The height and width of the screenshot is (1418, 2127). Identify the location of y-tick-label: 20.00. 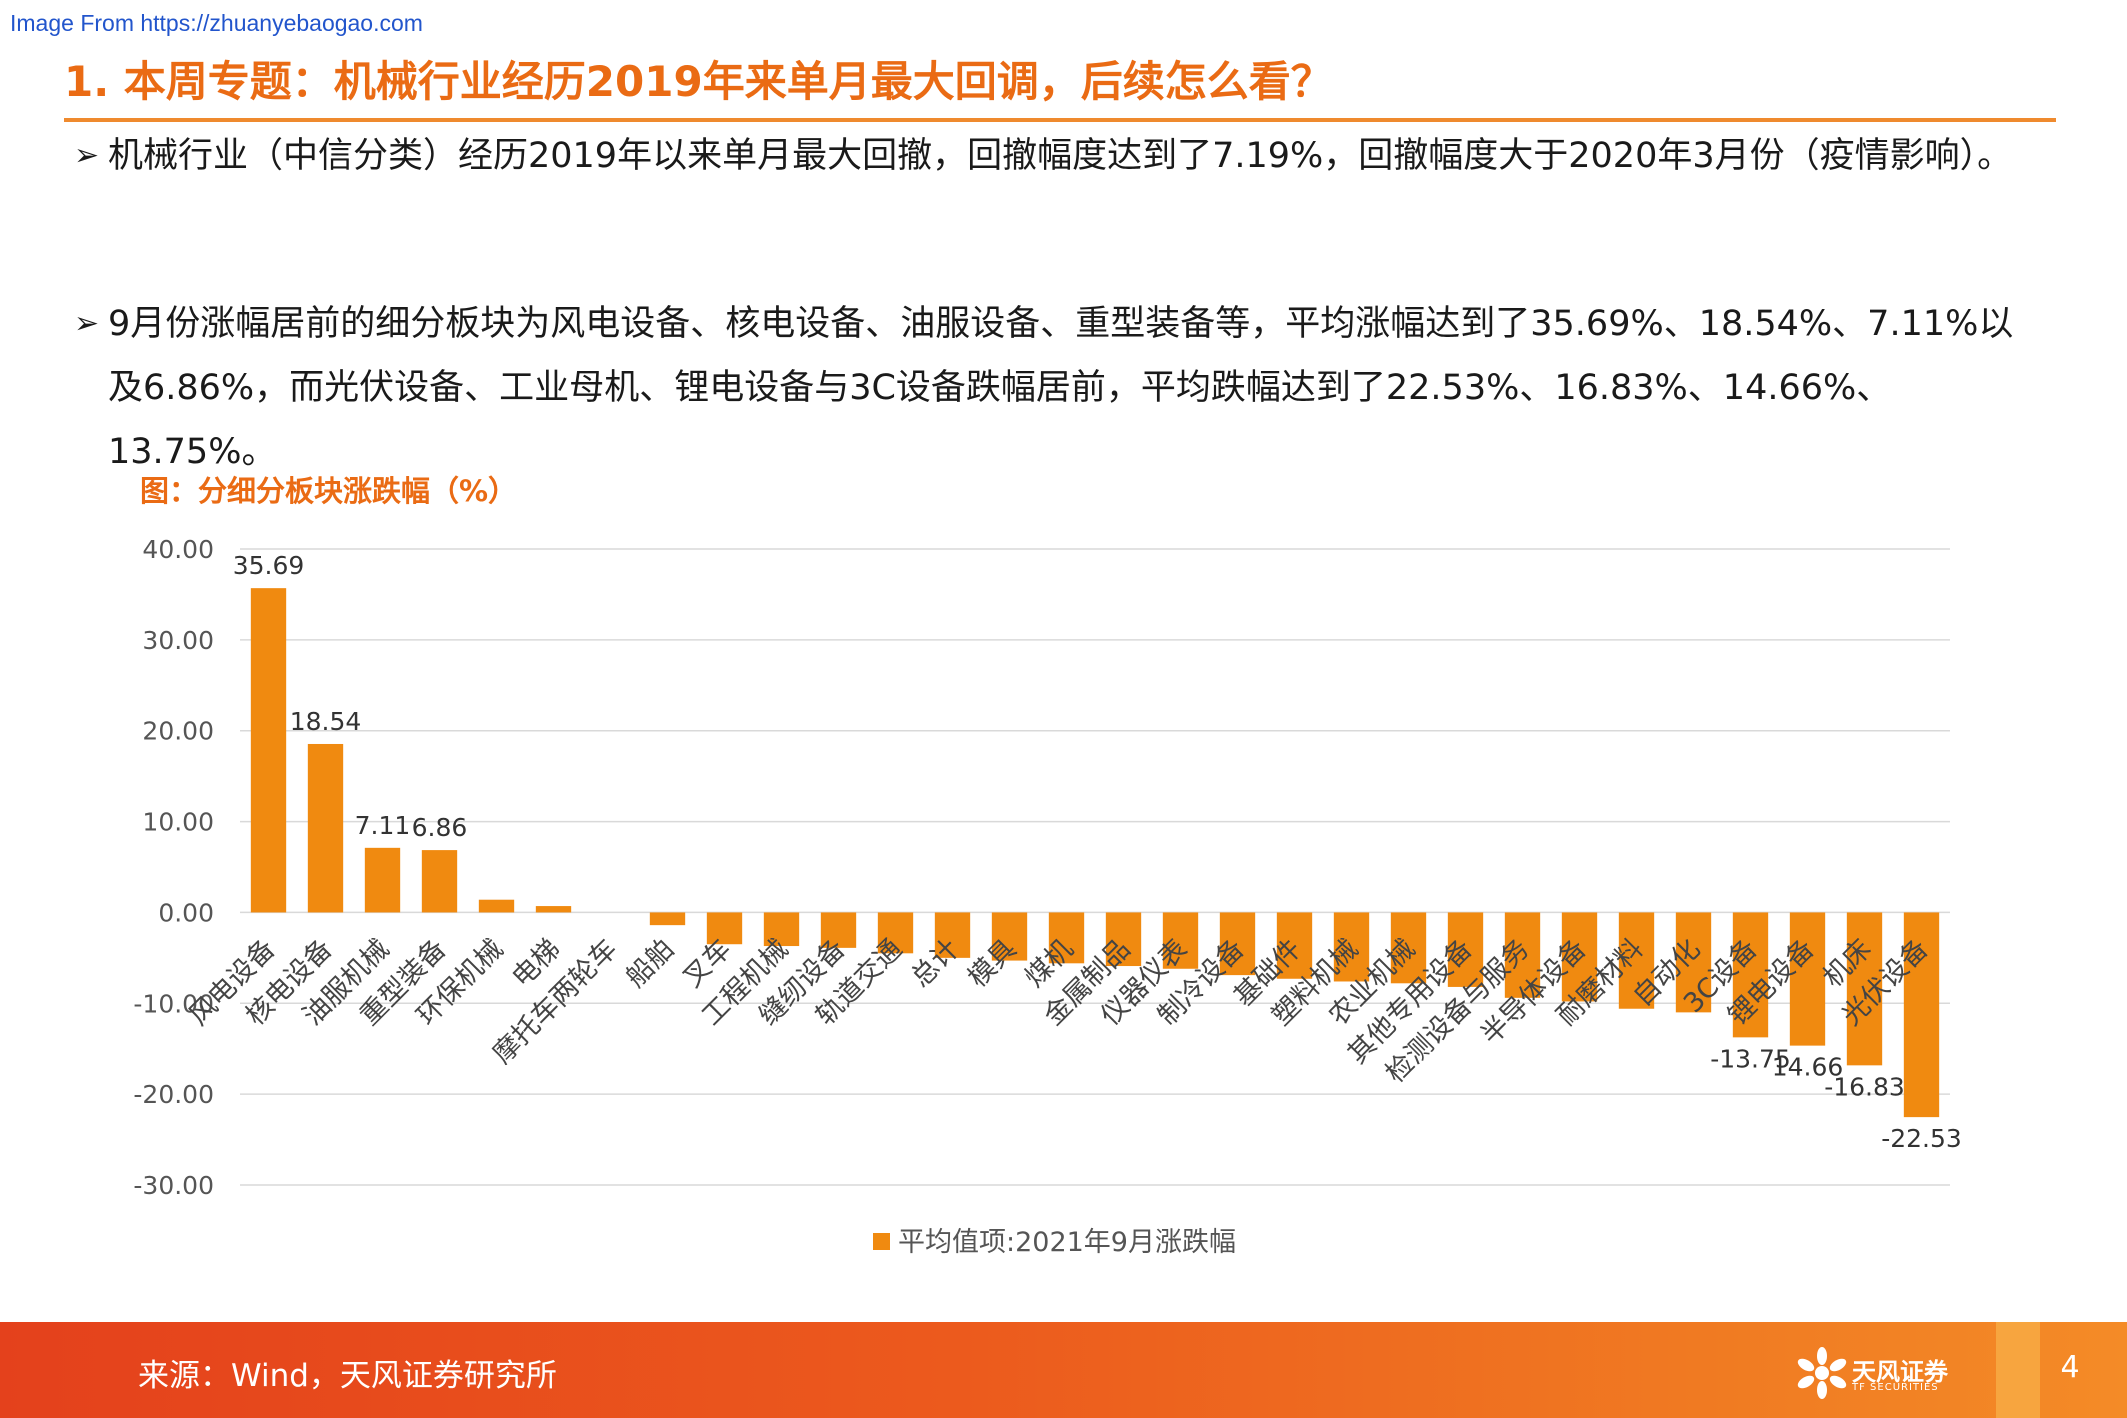
(178, 731).